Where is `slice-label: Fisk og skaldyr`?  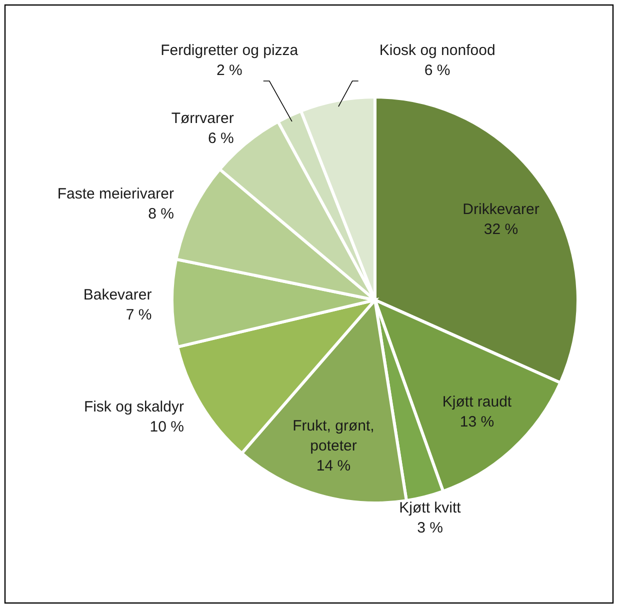 slice-label: Fisk og skaldyr is located at coordinates (134, 407).